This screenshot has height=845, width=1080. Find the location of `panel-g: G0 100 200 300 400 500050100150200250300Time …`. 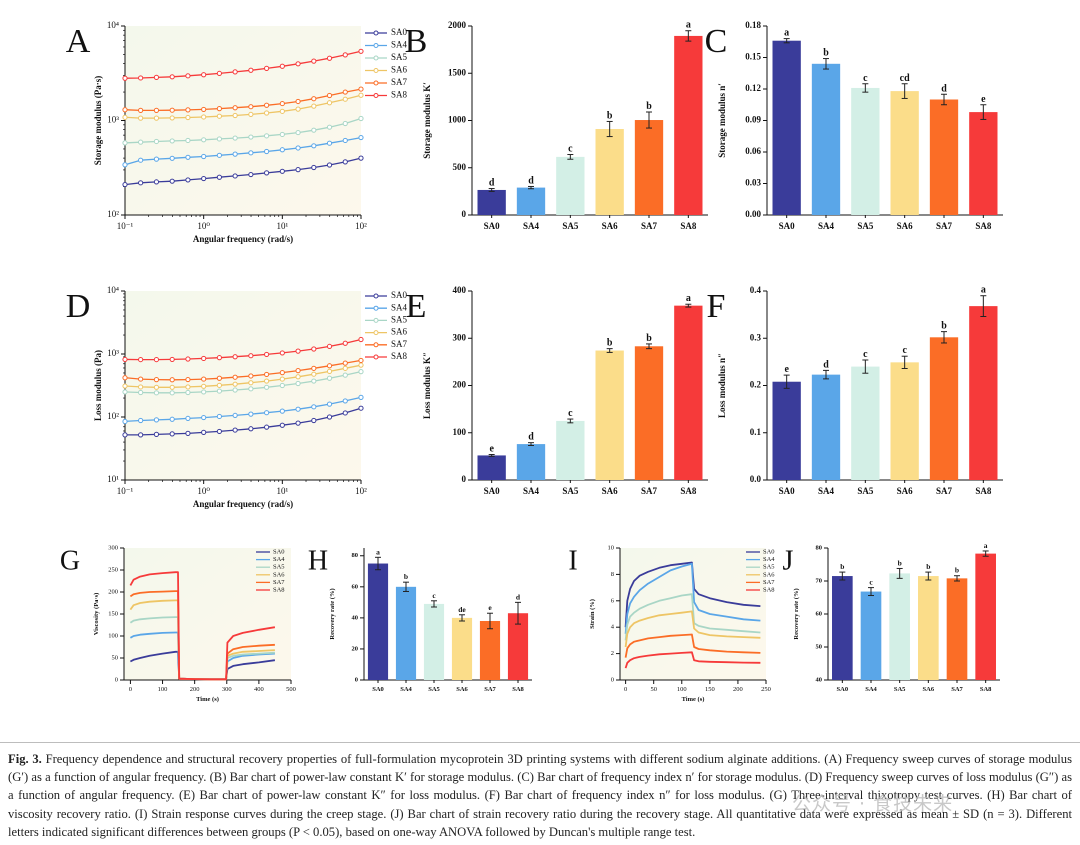

panel-g: G0 100 200 300 400 500050100150200250300Time … is located at coordinates (178, 623).